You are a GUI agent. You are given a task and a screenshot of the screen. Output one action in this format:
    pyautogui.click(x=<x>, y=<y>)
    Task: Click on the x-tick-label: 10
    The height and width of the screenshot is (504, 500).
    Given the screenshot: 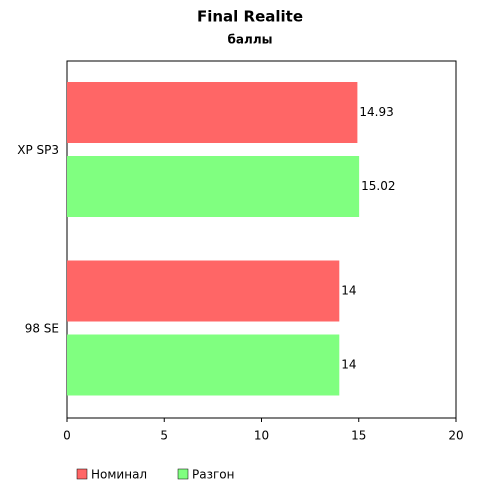 What is the action you would take?
    pyautogui.click(x=261, y=436)
    